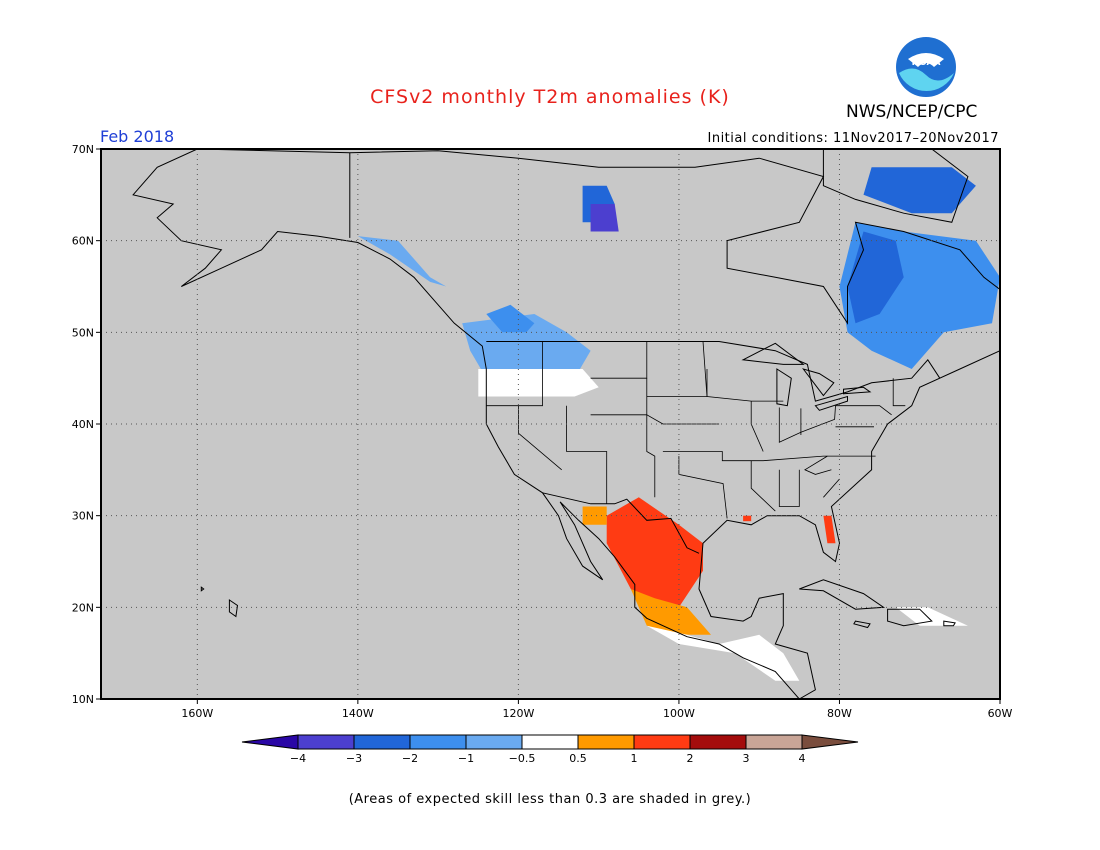  I want to click on anomaly-region-mexico-warm, so click(654, 557).